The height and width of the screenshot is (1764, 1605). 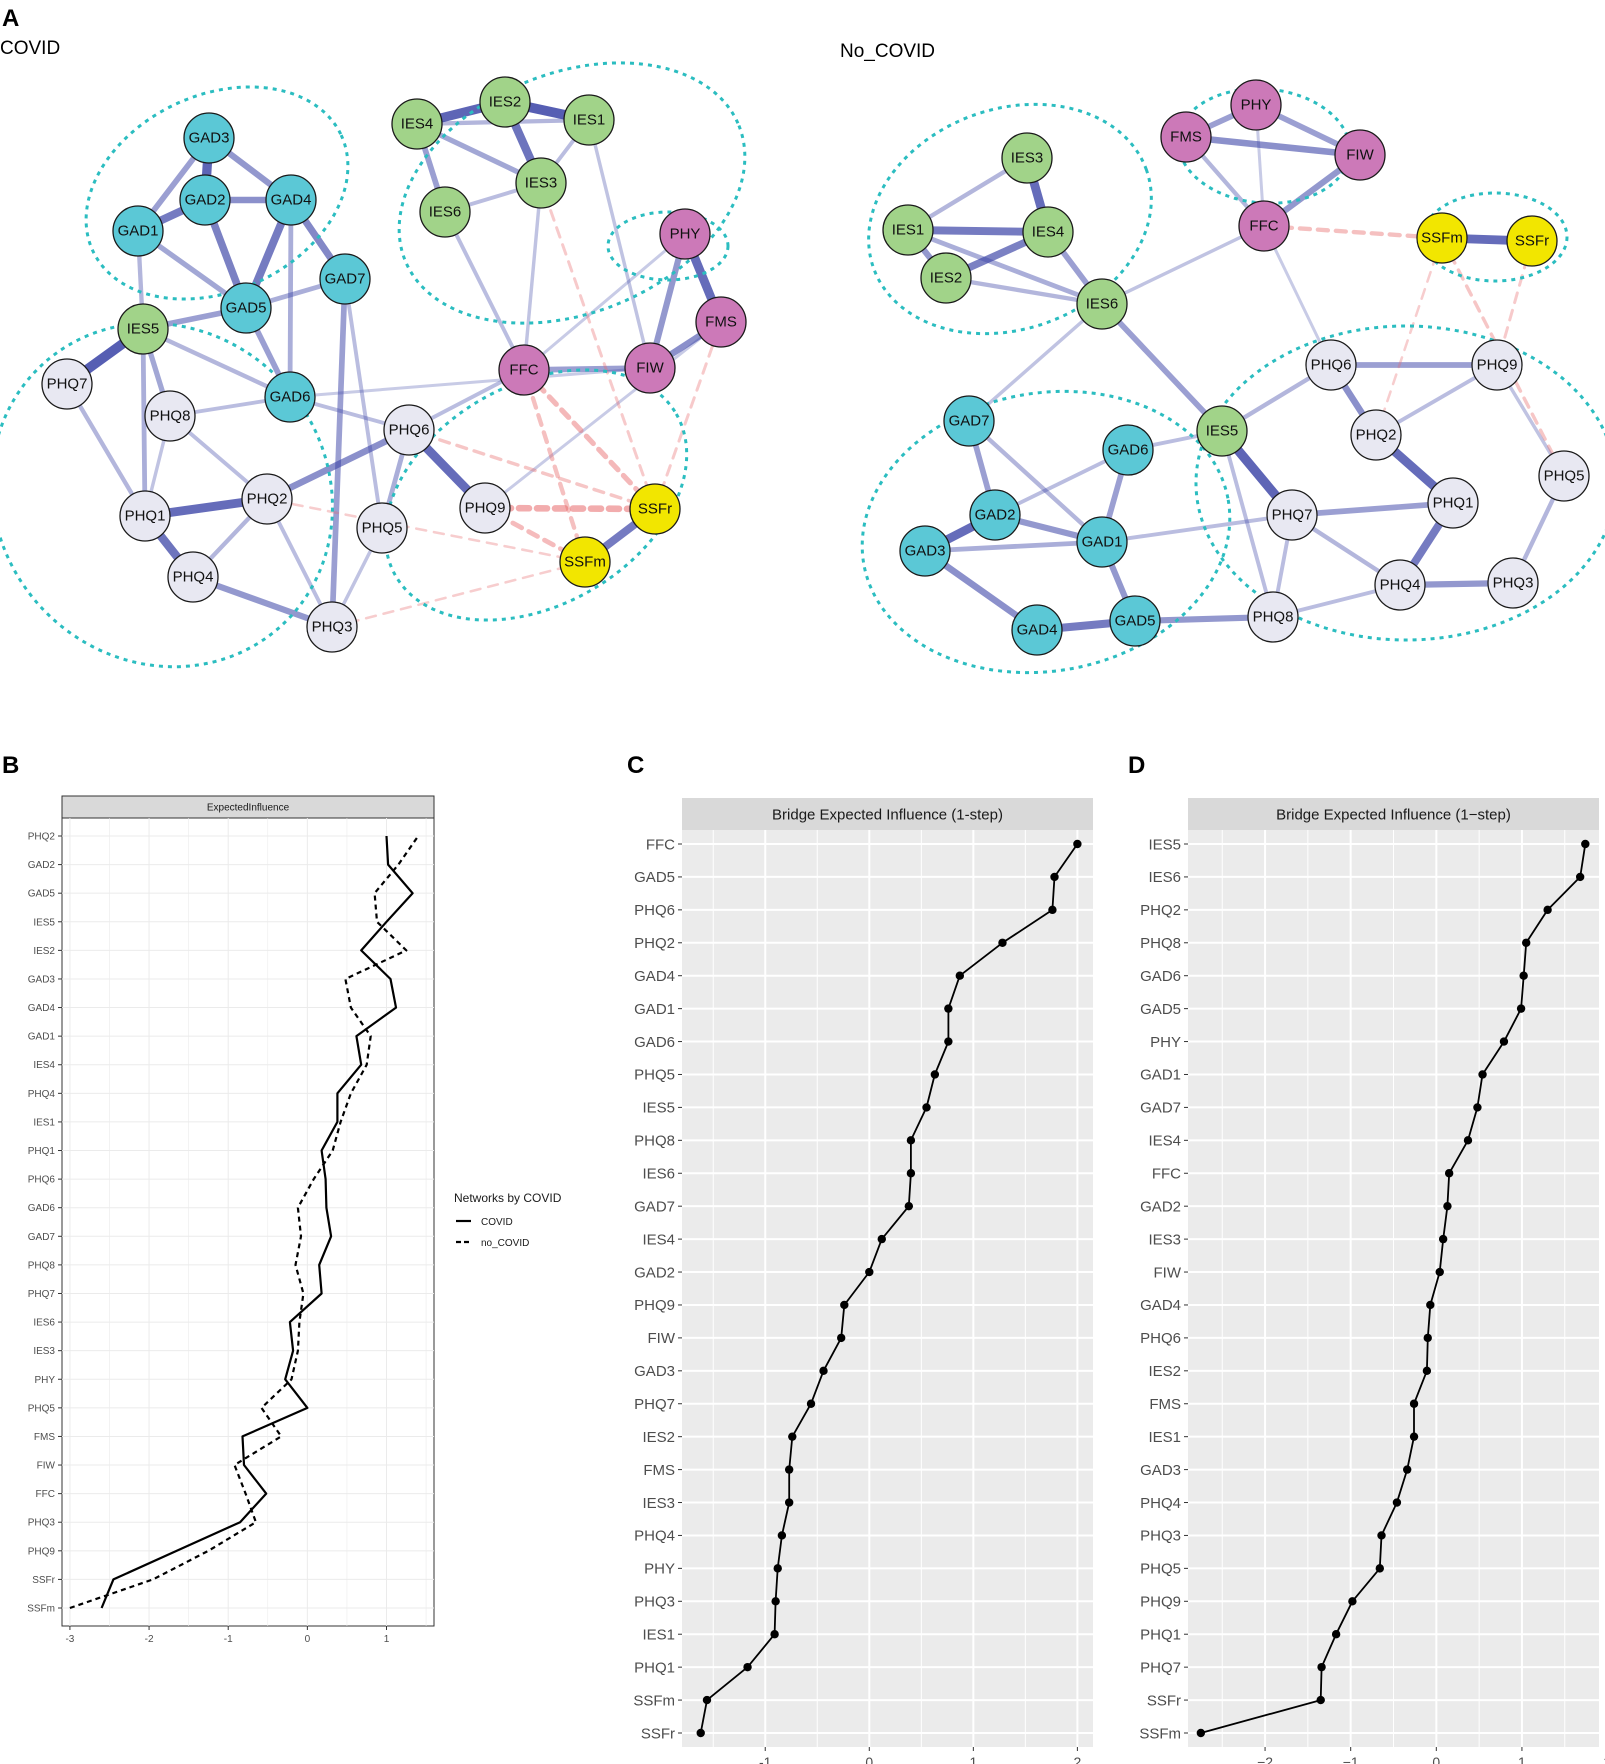 I want to click on x-tick-label: -1, so click(x=765, y=1759).